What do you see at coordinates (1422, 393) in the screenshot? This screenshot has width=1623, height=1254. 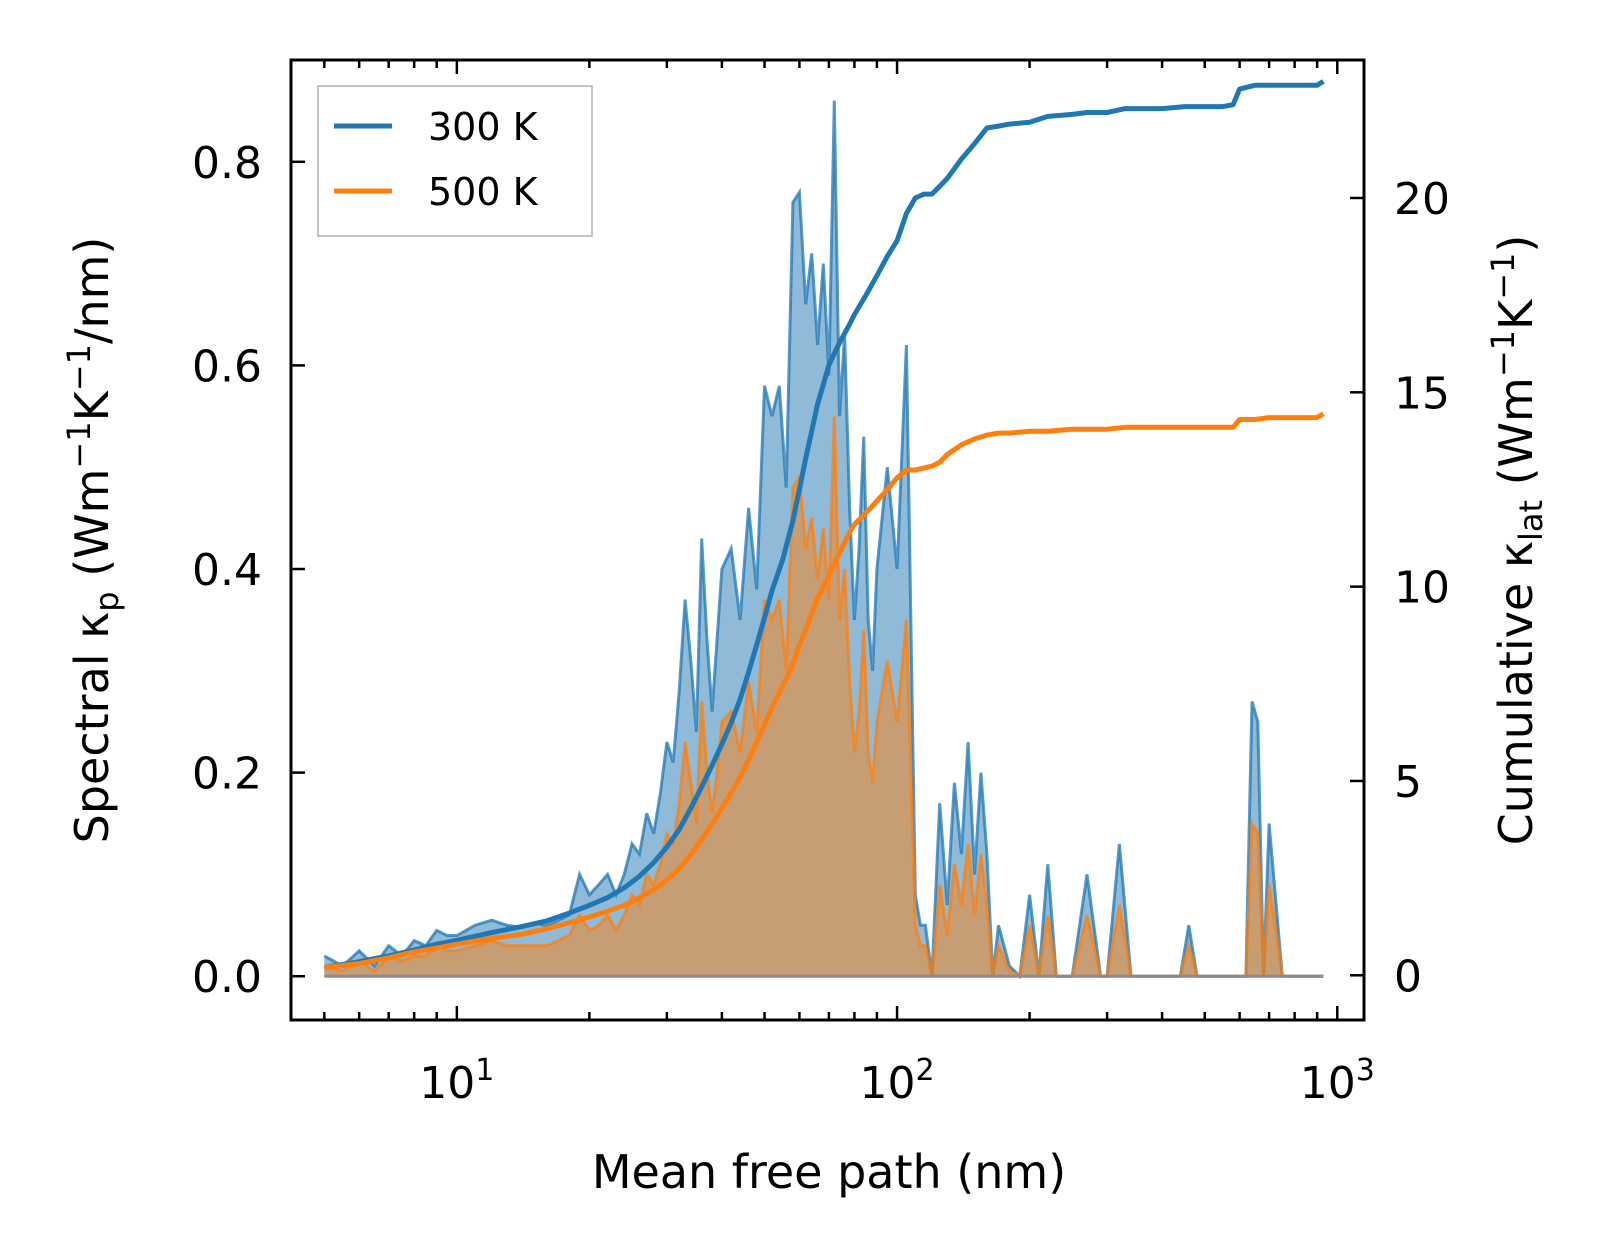 I see `y-right-tick-label-3: 15` at bounding box center [1422, 393].